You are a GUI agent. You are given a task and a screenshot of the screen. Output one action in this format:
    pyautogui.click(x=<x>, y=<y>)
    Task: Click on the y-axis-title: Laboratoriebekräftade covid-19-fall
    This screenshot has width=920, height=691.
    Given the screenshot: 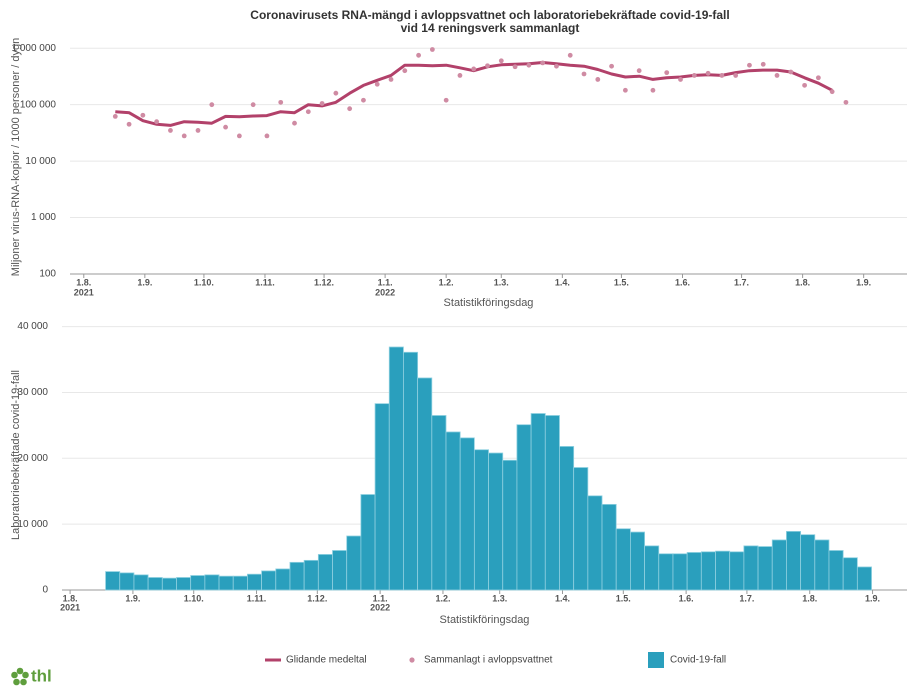 What is the action you would take?
    pyautogui.click(x=16, y=455)
    